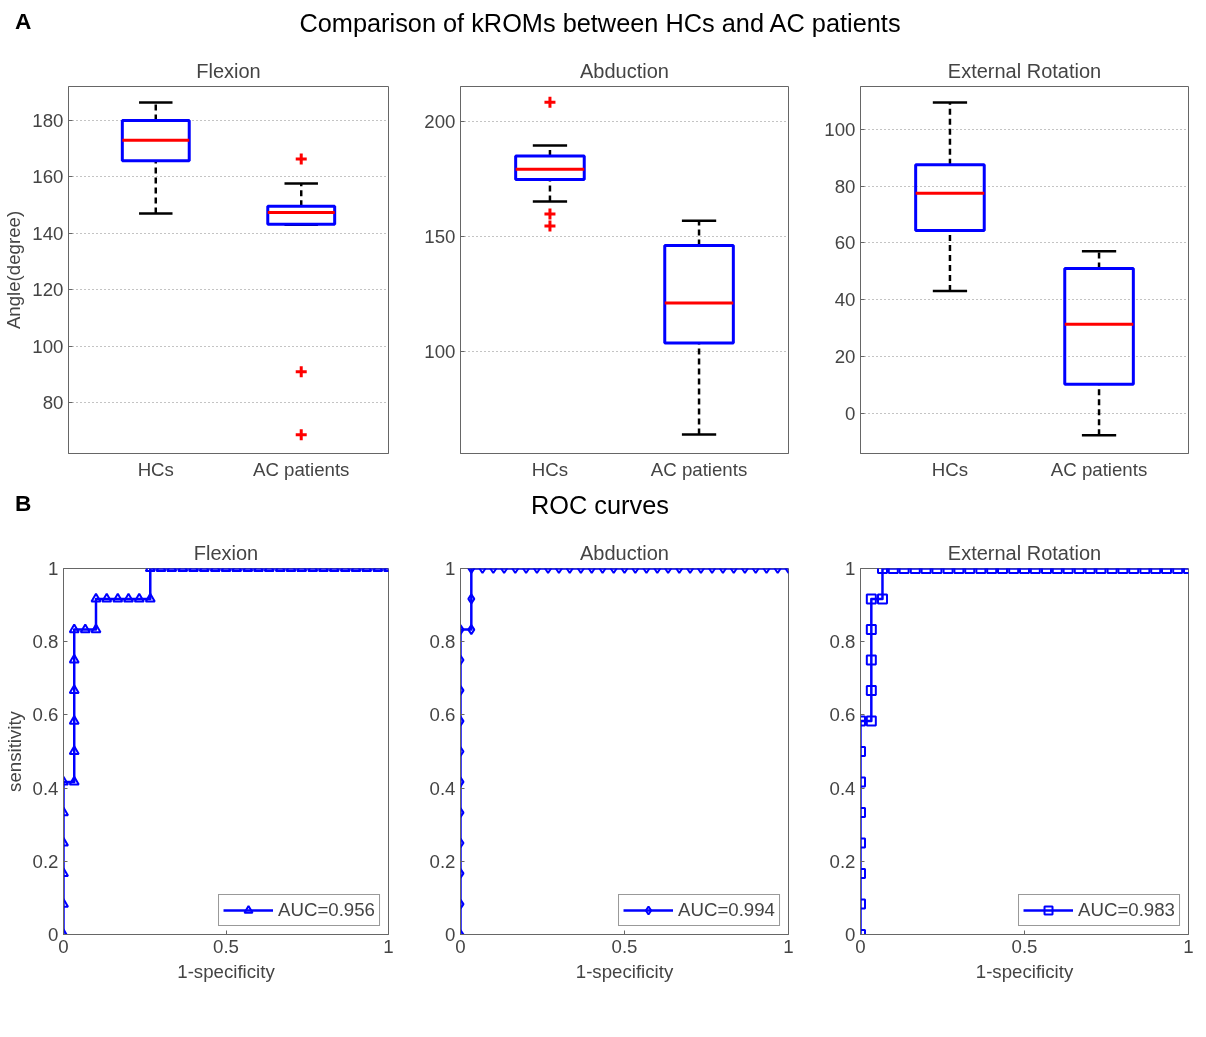  Describe the element at coordinates (48, 120) in the screenshot. I see `y-tick-label: 180` at that location.